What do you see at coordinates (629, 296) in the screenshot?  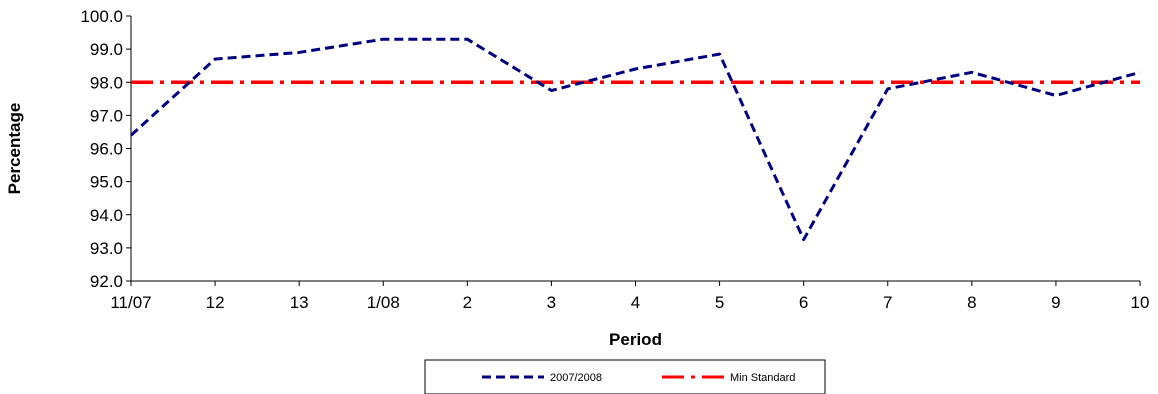 I see `x-axis-ticks: 11/07 12 13 1/08 2 3 4 5 6 7 8 9 10` at bounding box center [629, 296].